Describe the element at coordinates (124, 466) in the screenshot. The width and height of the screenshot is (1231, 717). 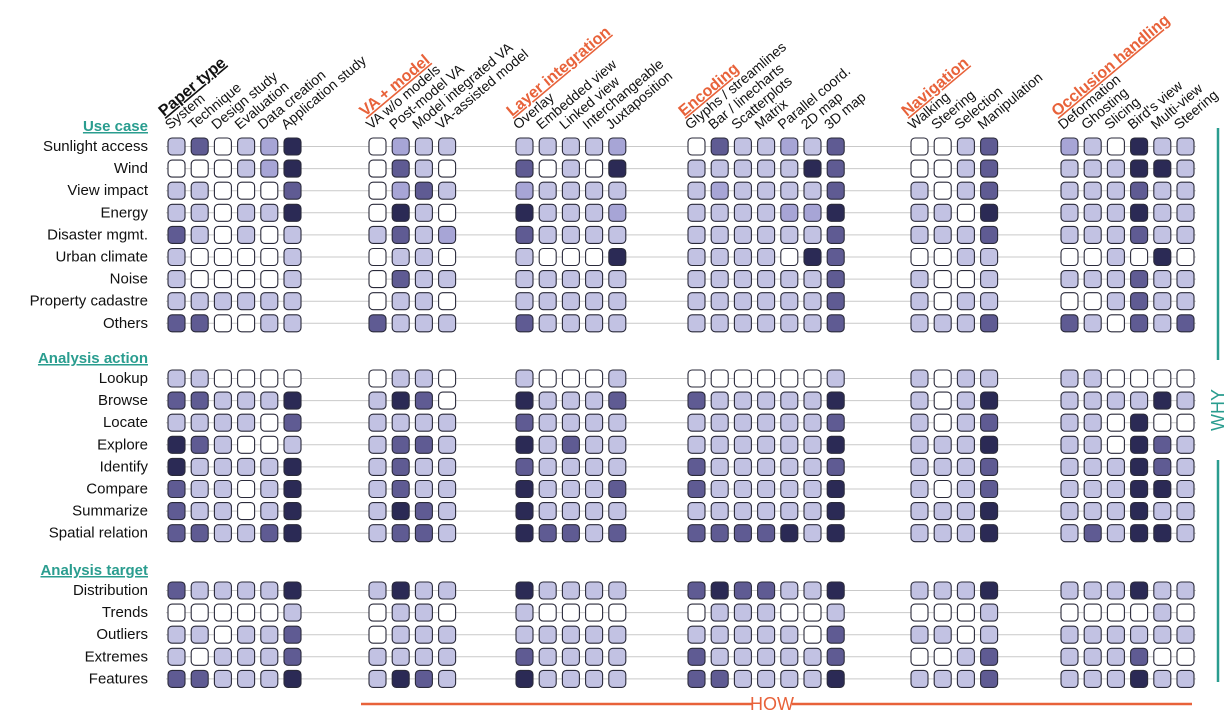
I see `row-label-identify: Identify` at that location.